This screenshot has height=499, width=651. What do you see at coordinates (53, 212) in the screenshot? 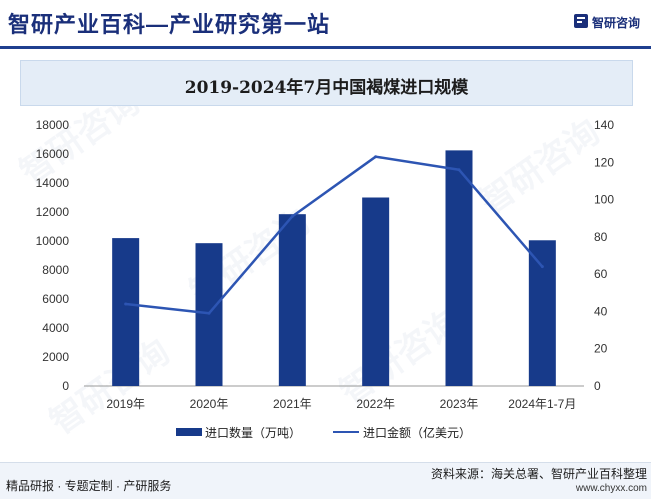
I see `y-left-tick-label: 12000` at bounding box center [53, 212].